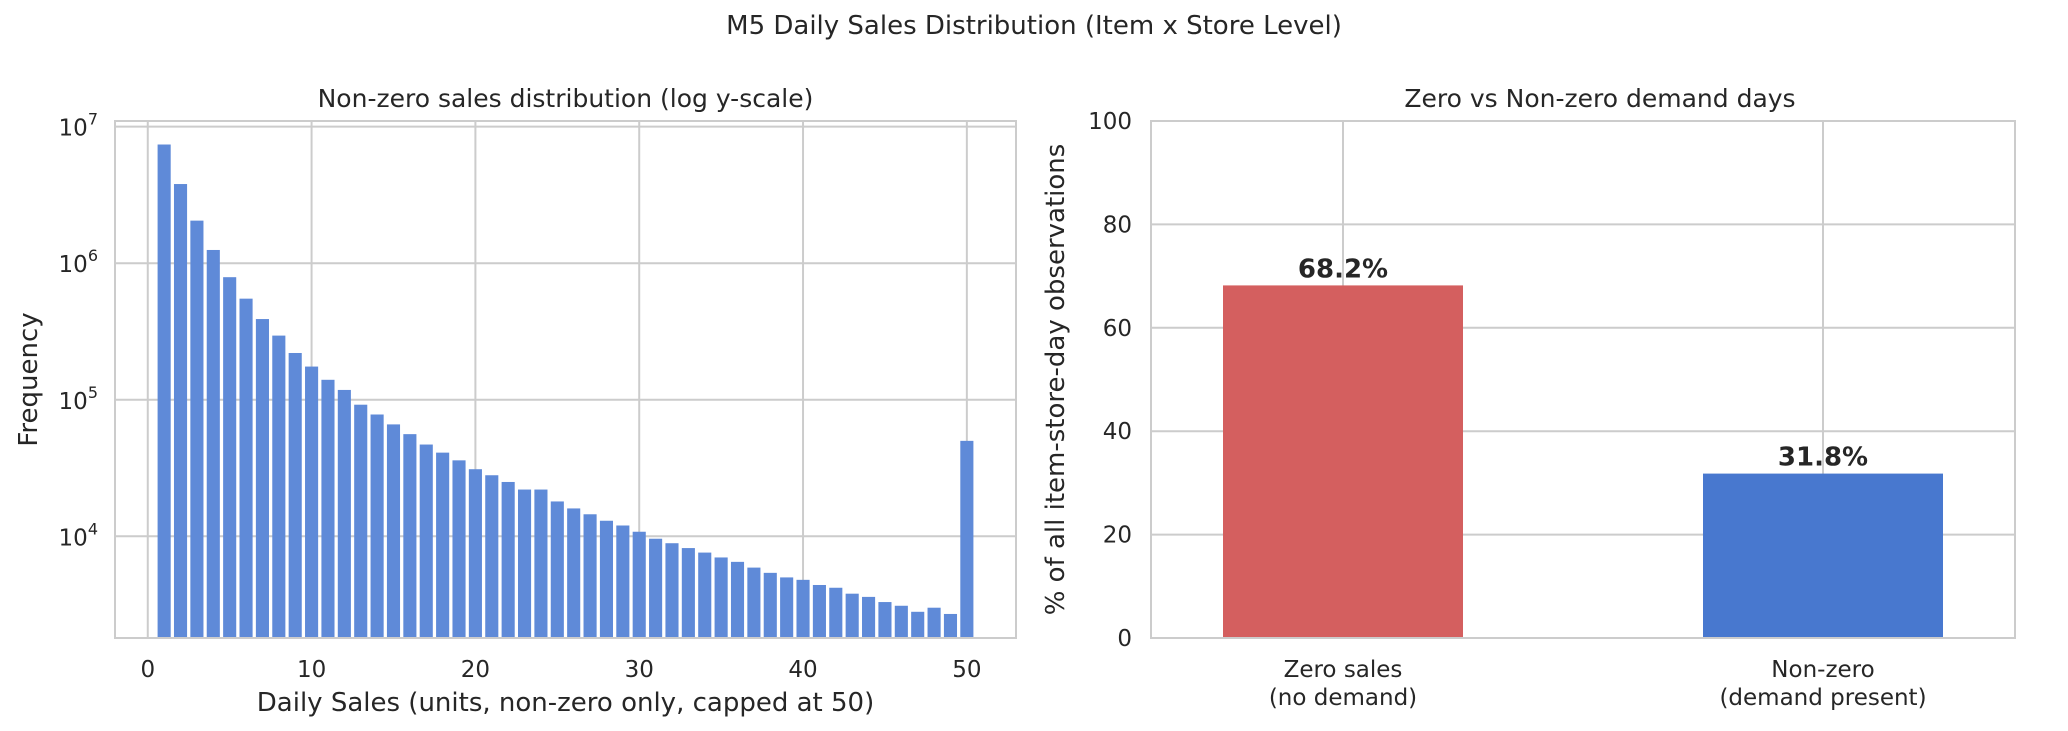 This screenshot has height=731, width=2068. Describe the element at coordinates (29, 379) in the screenshot. I see `histogram-y-axis-label: Frequency` at that location.